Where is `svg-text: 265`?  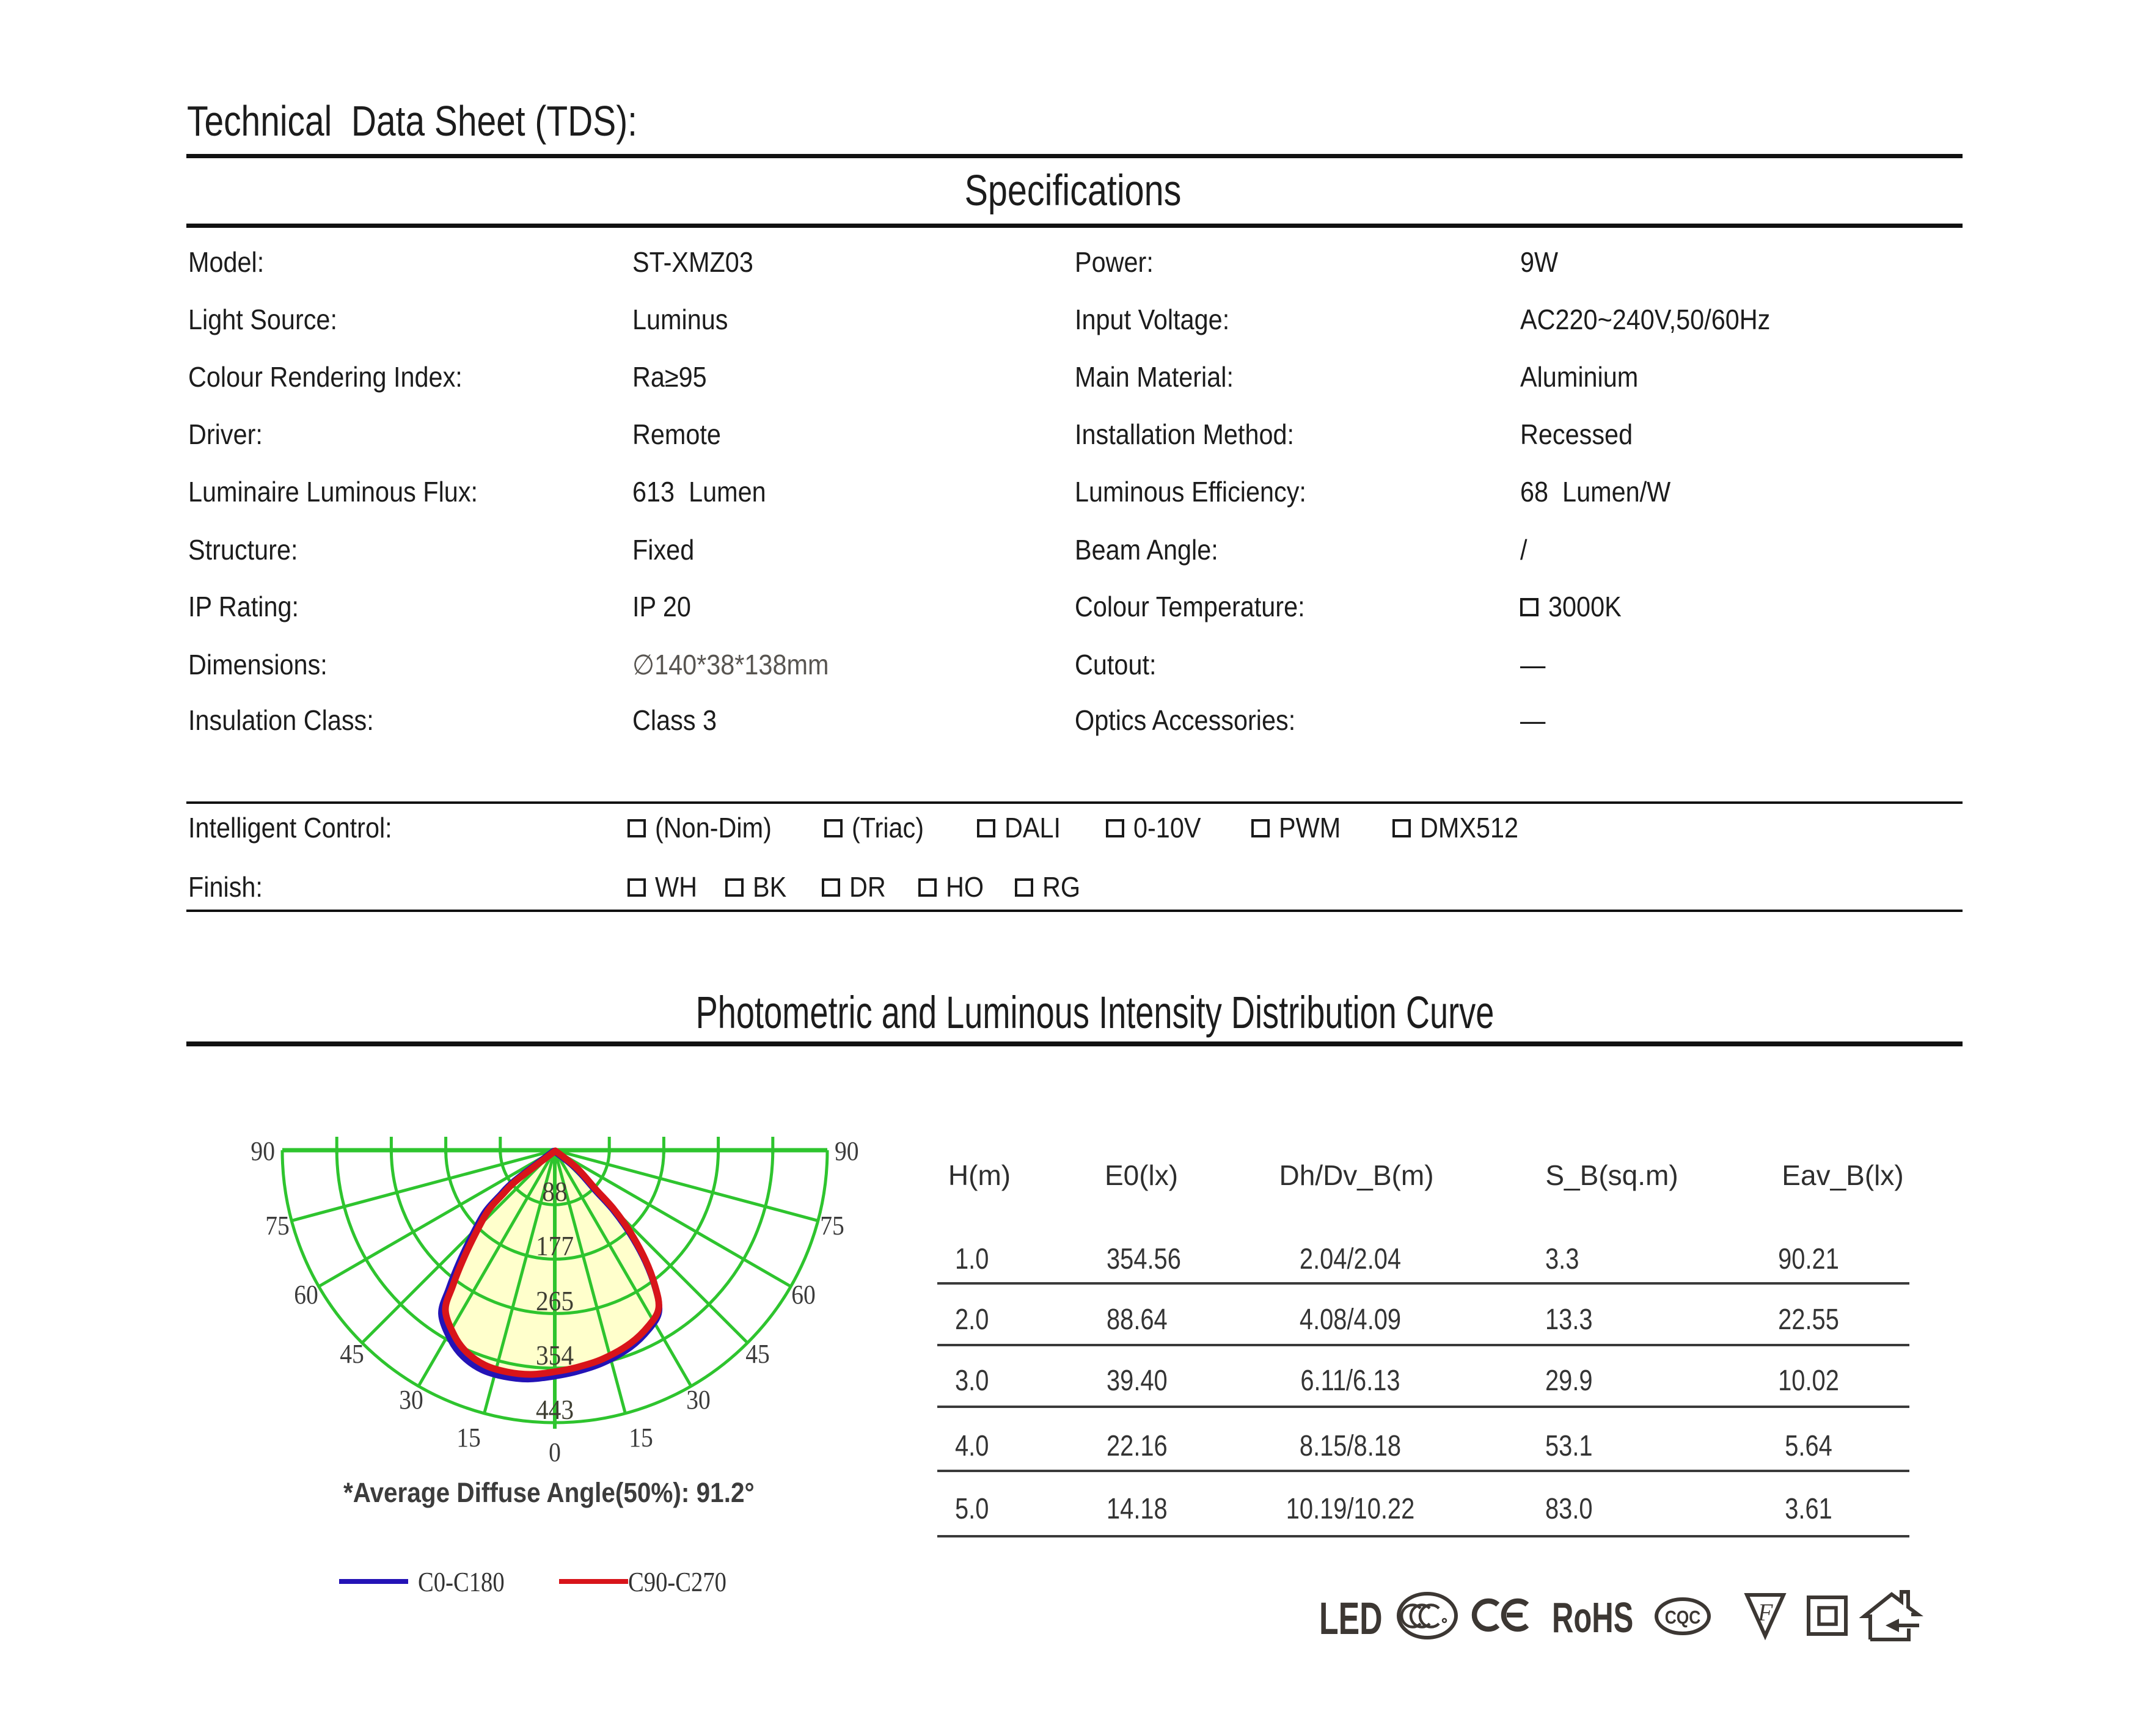 svg-text: 265 is located at coordinates (555, 1301).